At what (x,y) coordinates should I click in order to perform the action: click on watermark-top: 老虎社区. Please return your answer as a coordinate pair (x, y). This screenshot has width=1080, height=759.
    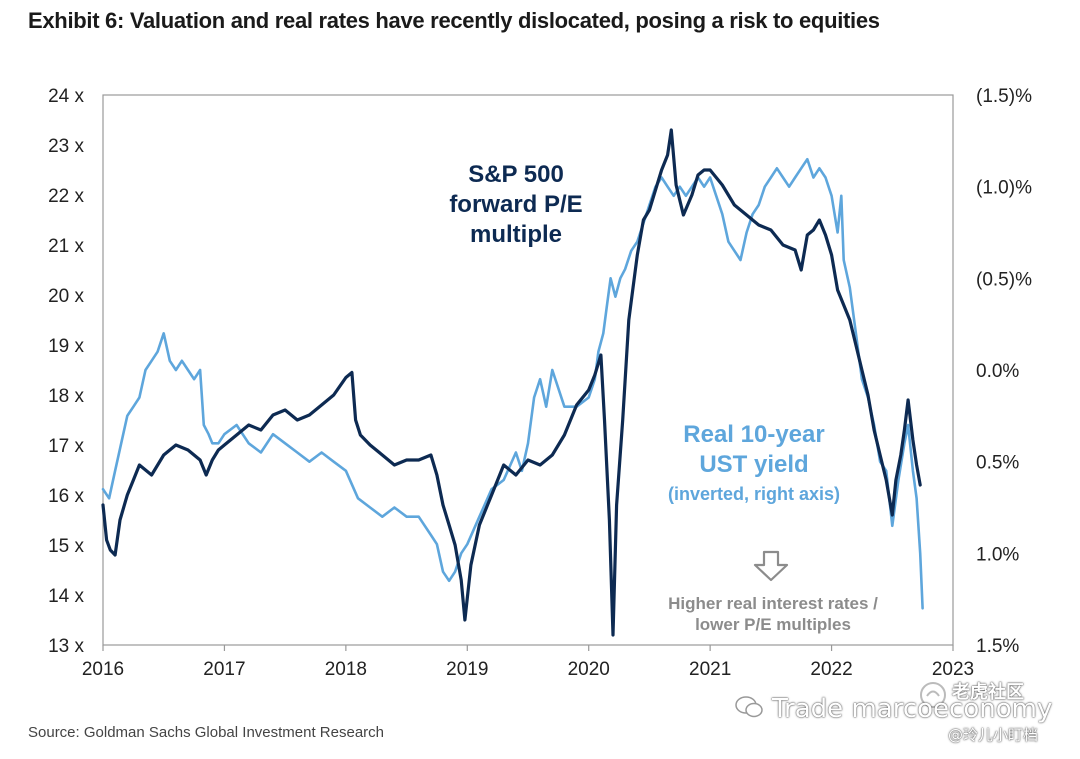
    Looking at the image, I should click on (988, 692).